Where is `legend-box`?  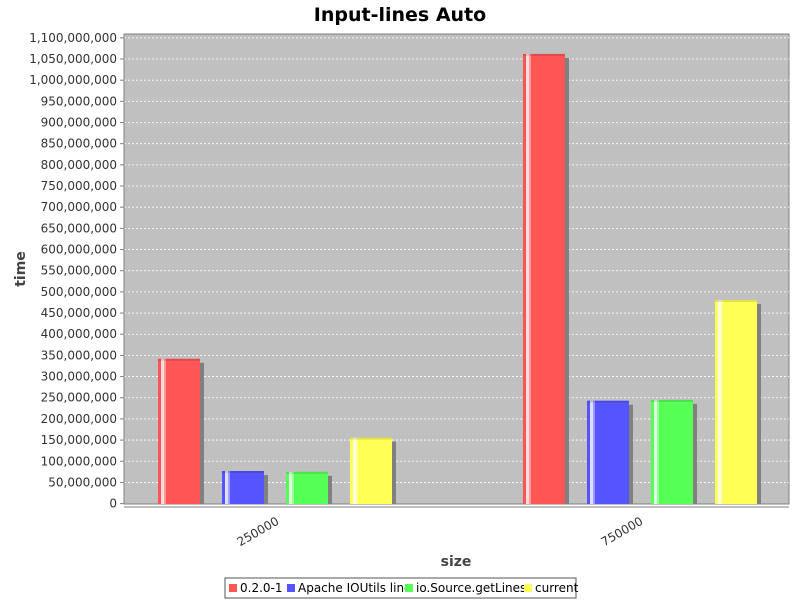
legend-box is located at coordinates (400, 588).